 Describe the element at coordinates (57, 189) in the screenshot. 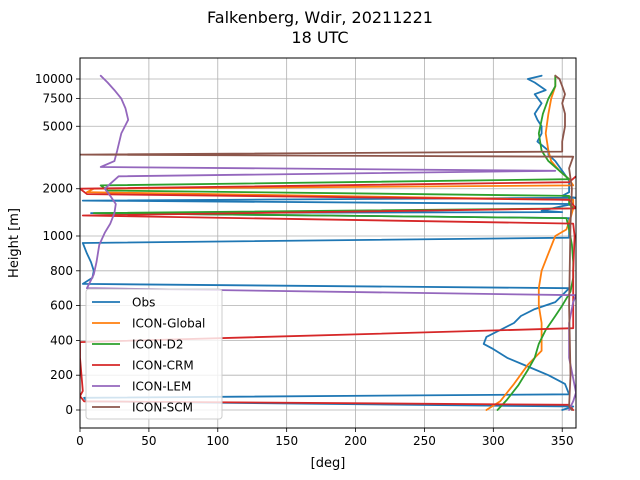

I see `y-tick-label: 2000` at that location.